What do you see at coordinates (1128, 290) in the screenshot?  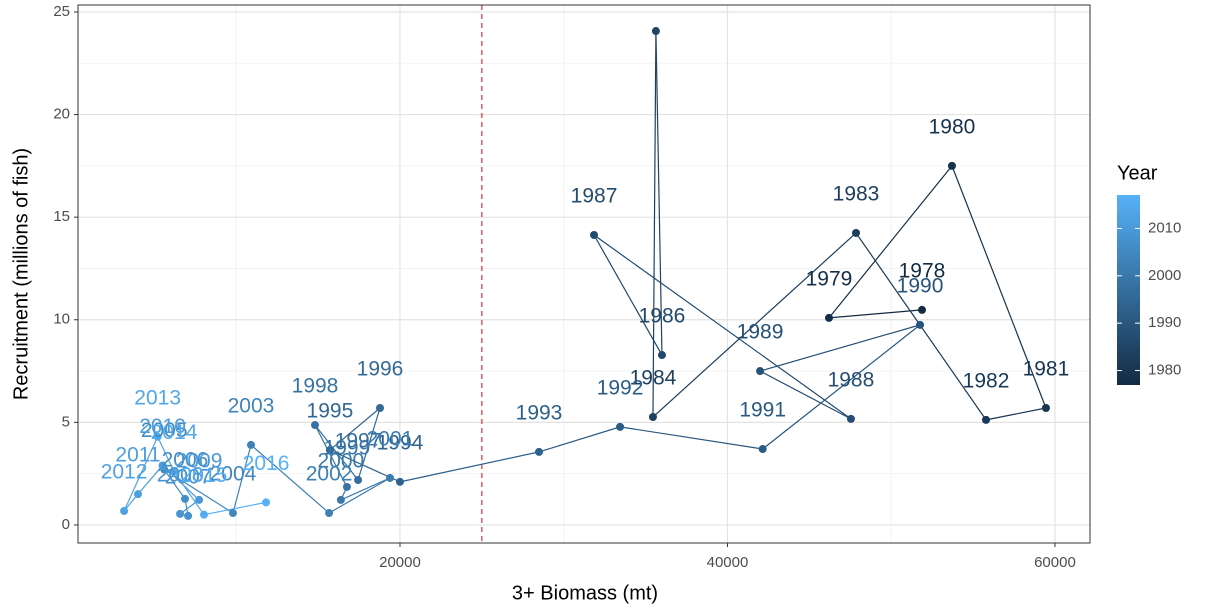 I see `colorbar` at bounding box center [1128, 290].